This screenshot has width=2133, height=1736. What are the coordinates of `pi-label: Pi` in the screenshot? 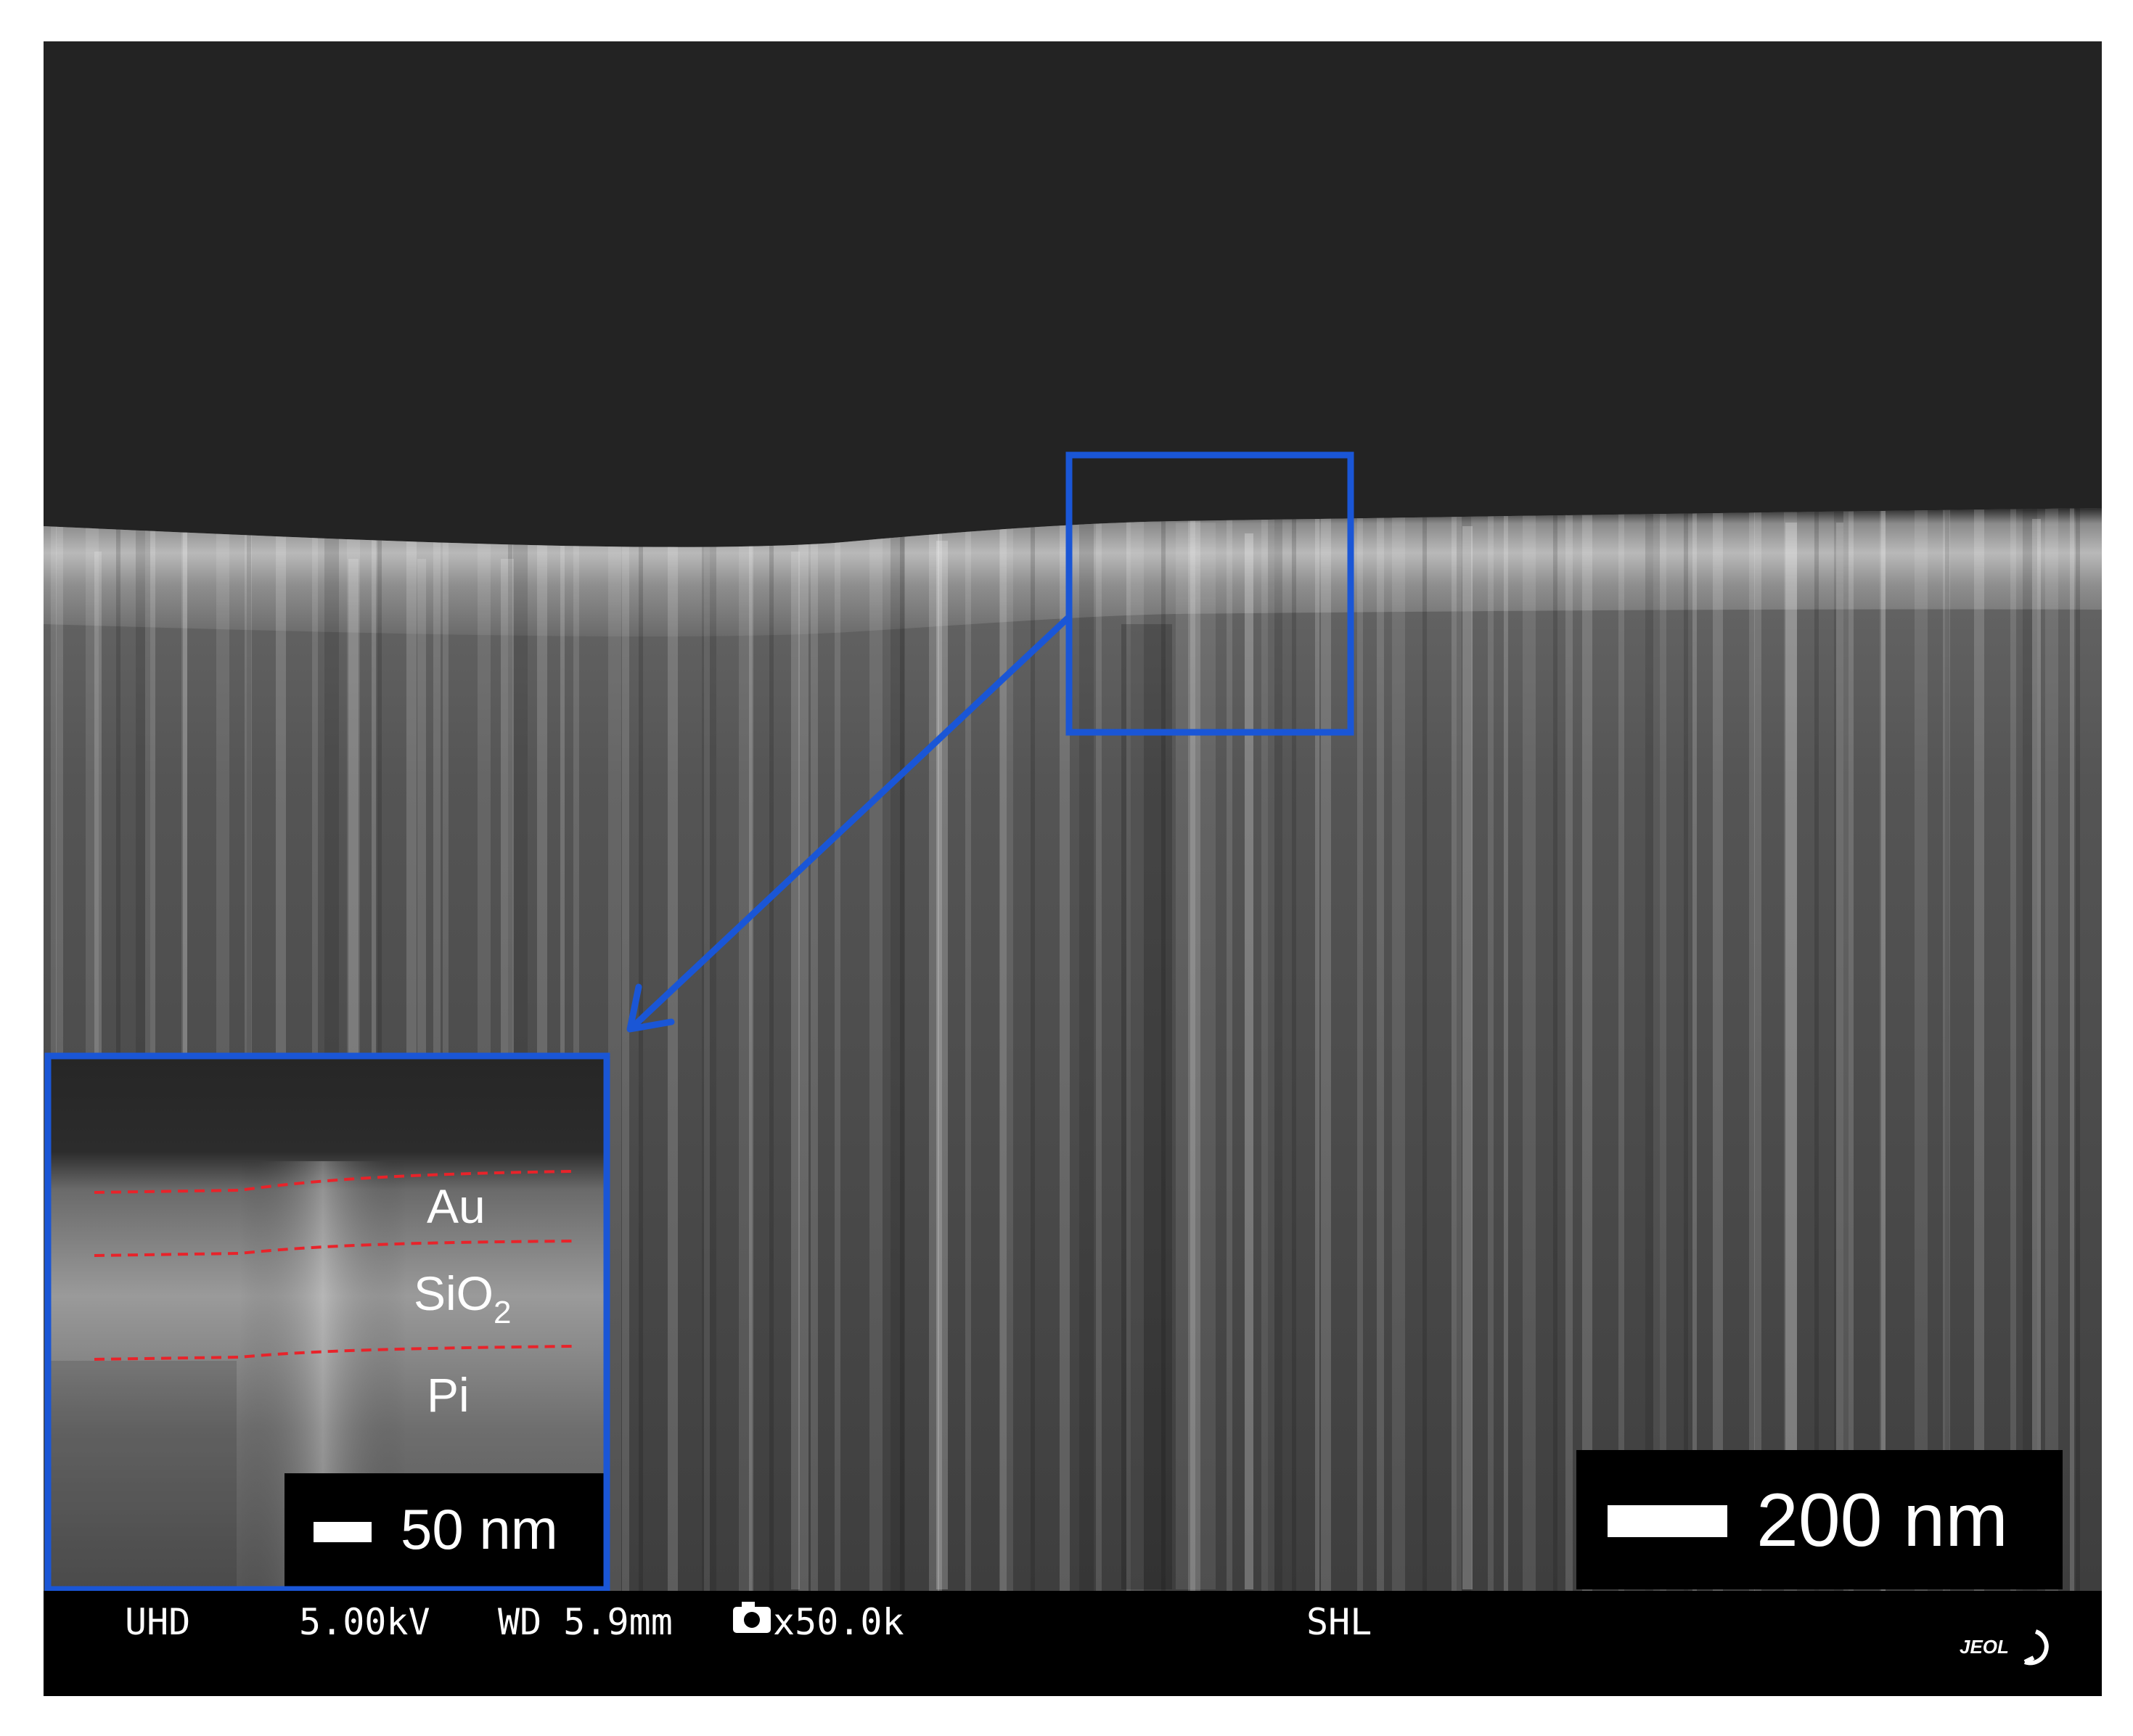 It's located at (448, 1395).